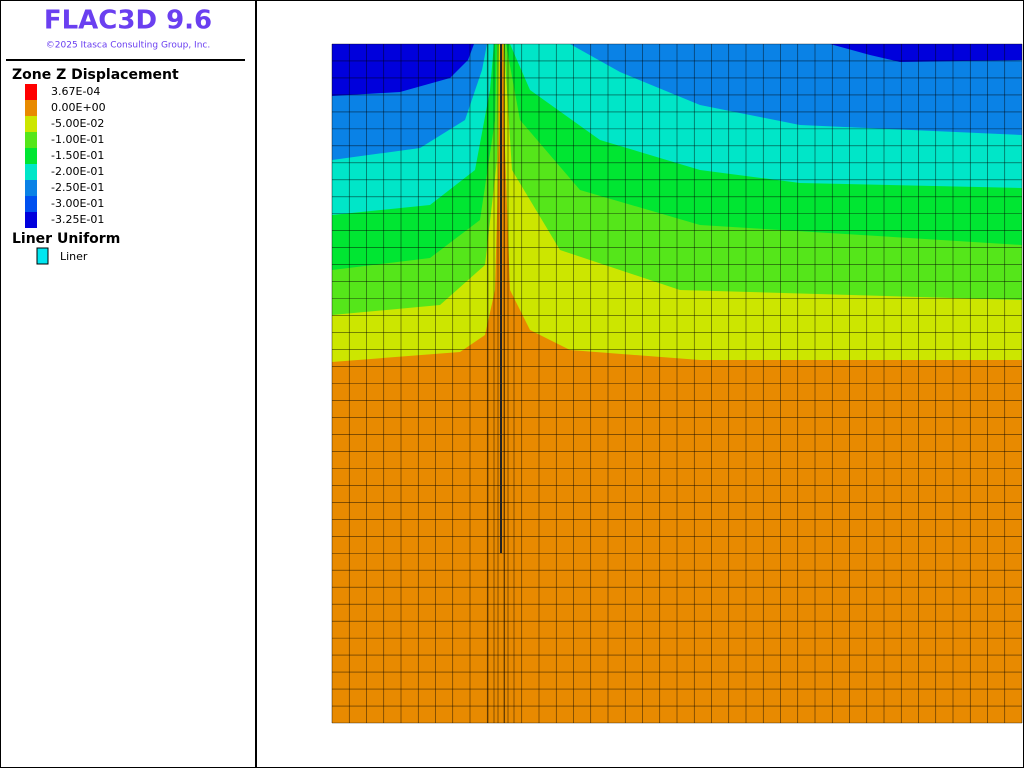  What do you see at coordinates (77, 171) in the screenshot?
I see `legend-label: -2.00E-01` at bounding box center [77, 171].